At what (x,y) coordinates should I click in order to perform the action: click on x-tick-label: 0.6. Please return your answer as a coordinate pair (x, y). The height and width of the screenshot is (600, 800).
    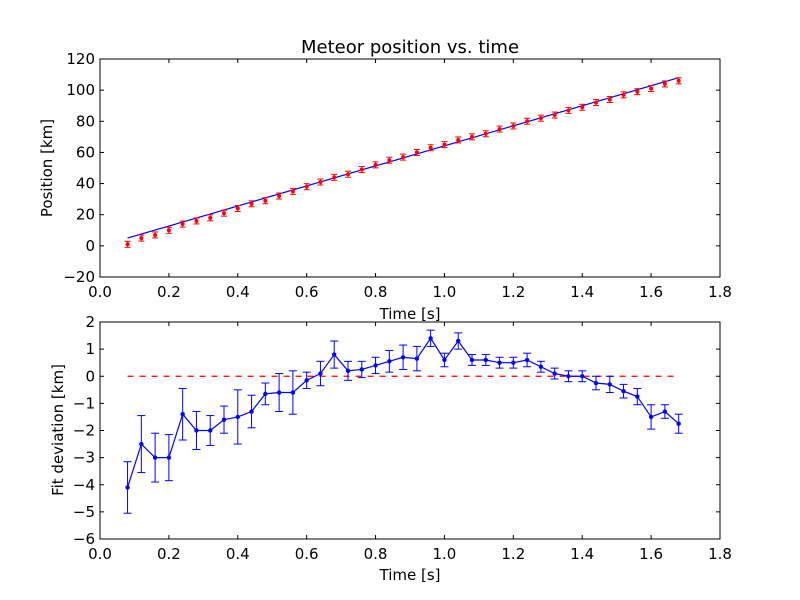
    Looking at the image, I should click on (307, 292).